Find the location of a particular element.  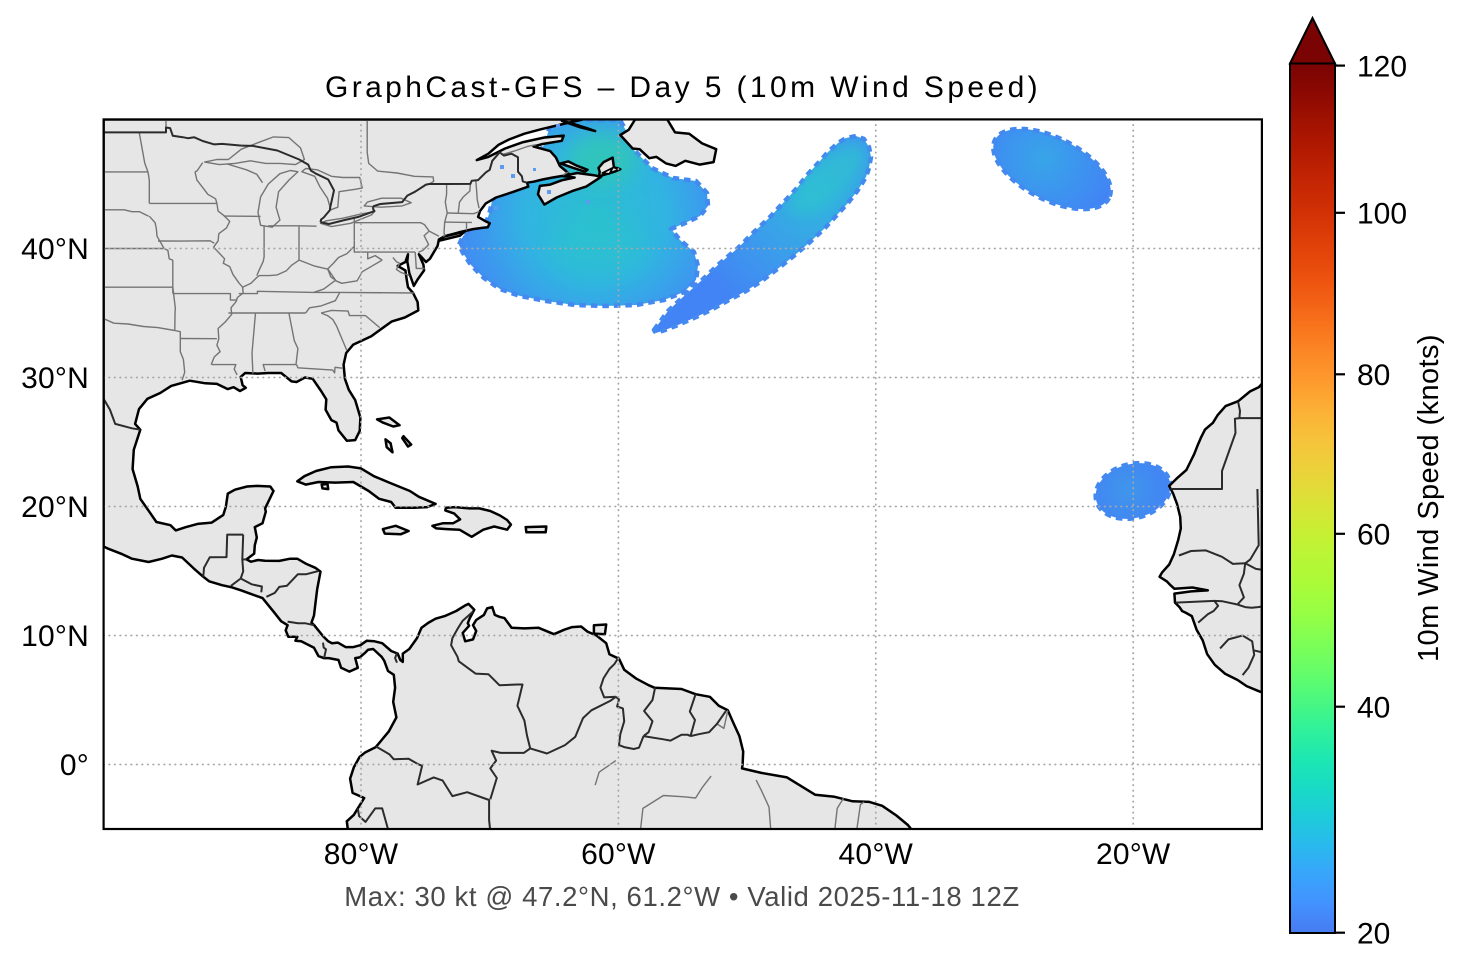

svg-text: 0° is located at coordinates (74, 765).